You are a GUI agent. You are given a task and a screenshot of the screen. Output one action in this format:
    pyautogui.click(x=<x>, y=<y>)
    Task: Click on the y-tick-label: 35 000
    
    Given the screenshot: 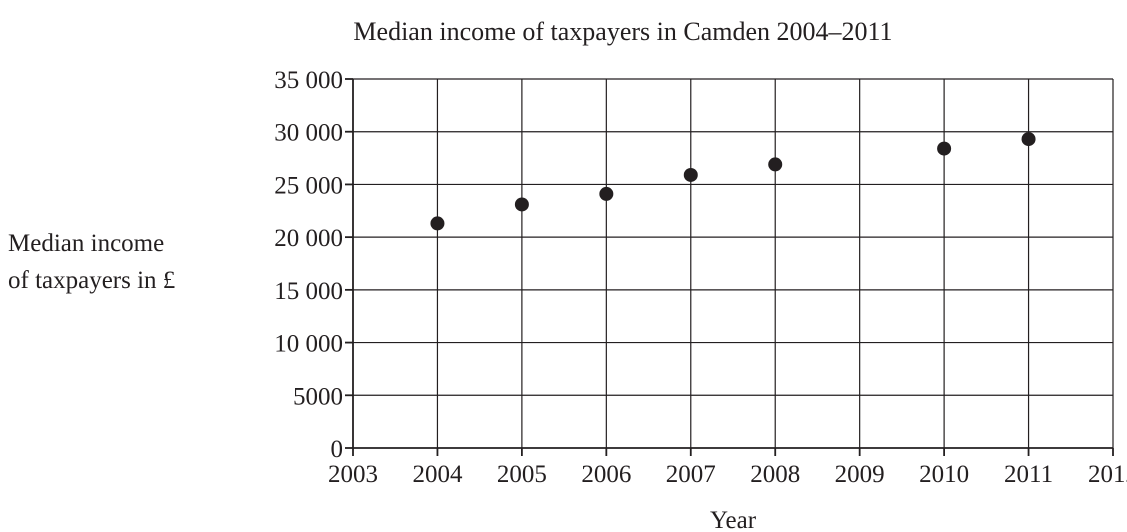 What is the action you would take?
    pyautogui.click(x=308, y=80)
    